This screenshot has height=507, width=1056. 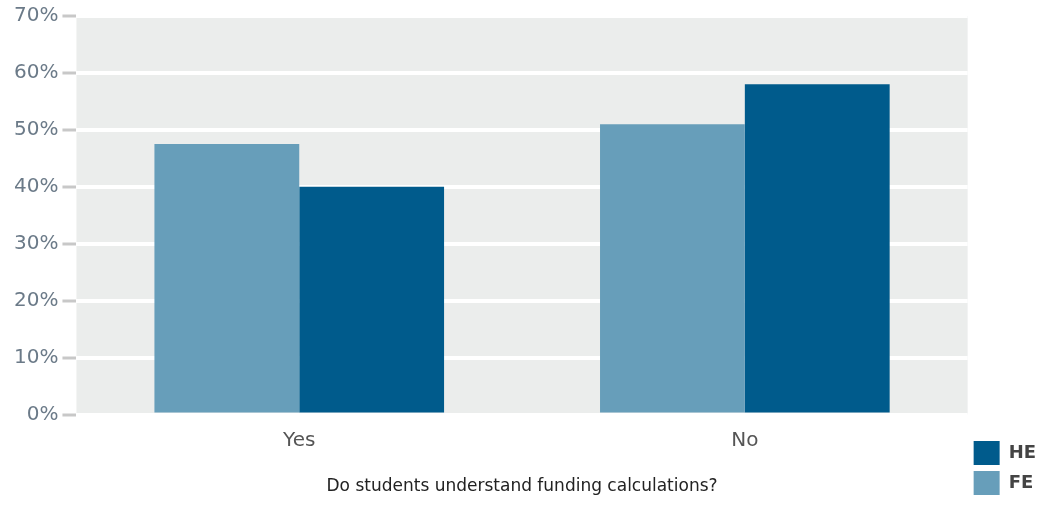 What do you see at coordinates (36, 14) in the screenshot?
I see `y-tick-label: 70%` at bounding box center [36, 14].